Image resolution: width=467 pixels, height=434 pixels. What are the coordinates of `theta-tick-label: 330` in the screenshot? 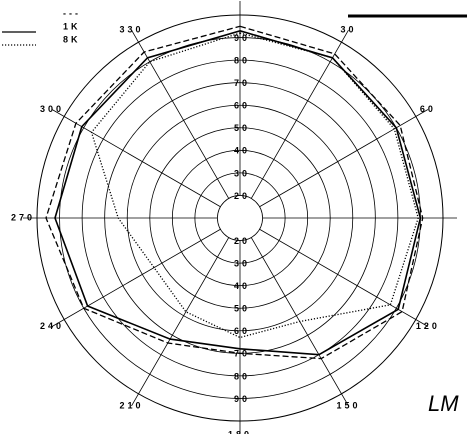 It's located at (131, 29).